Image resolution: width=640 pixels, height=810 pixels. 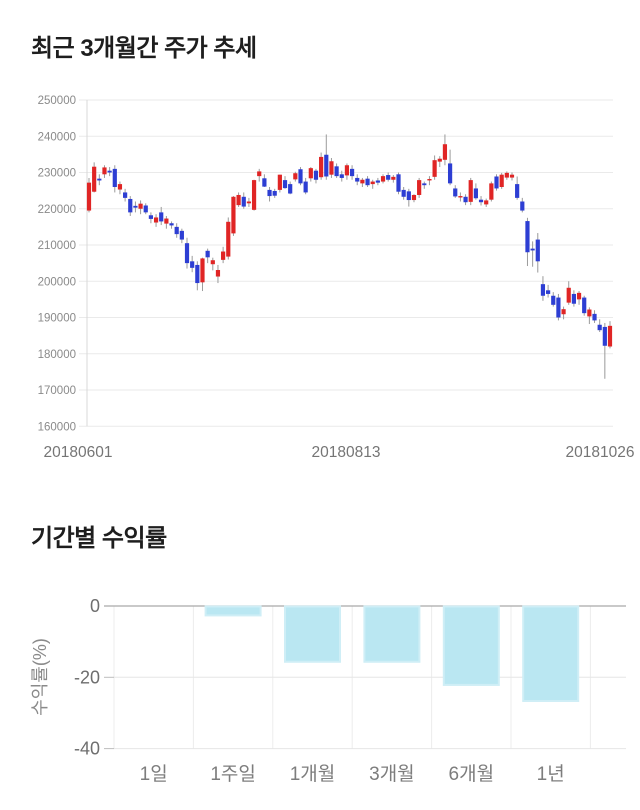 What do you see at coordinates (57, 282) in the screenshot?
I see `y-tick-label: 200000` at bounding box center [57, 282].